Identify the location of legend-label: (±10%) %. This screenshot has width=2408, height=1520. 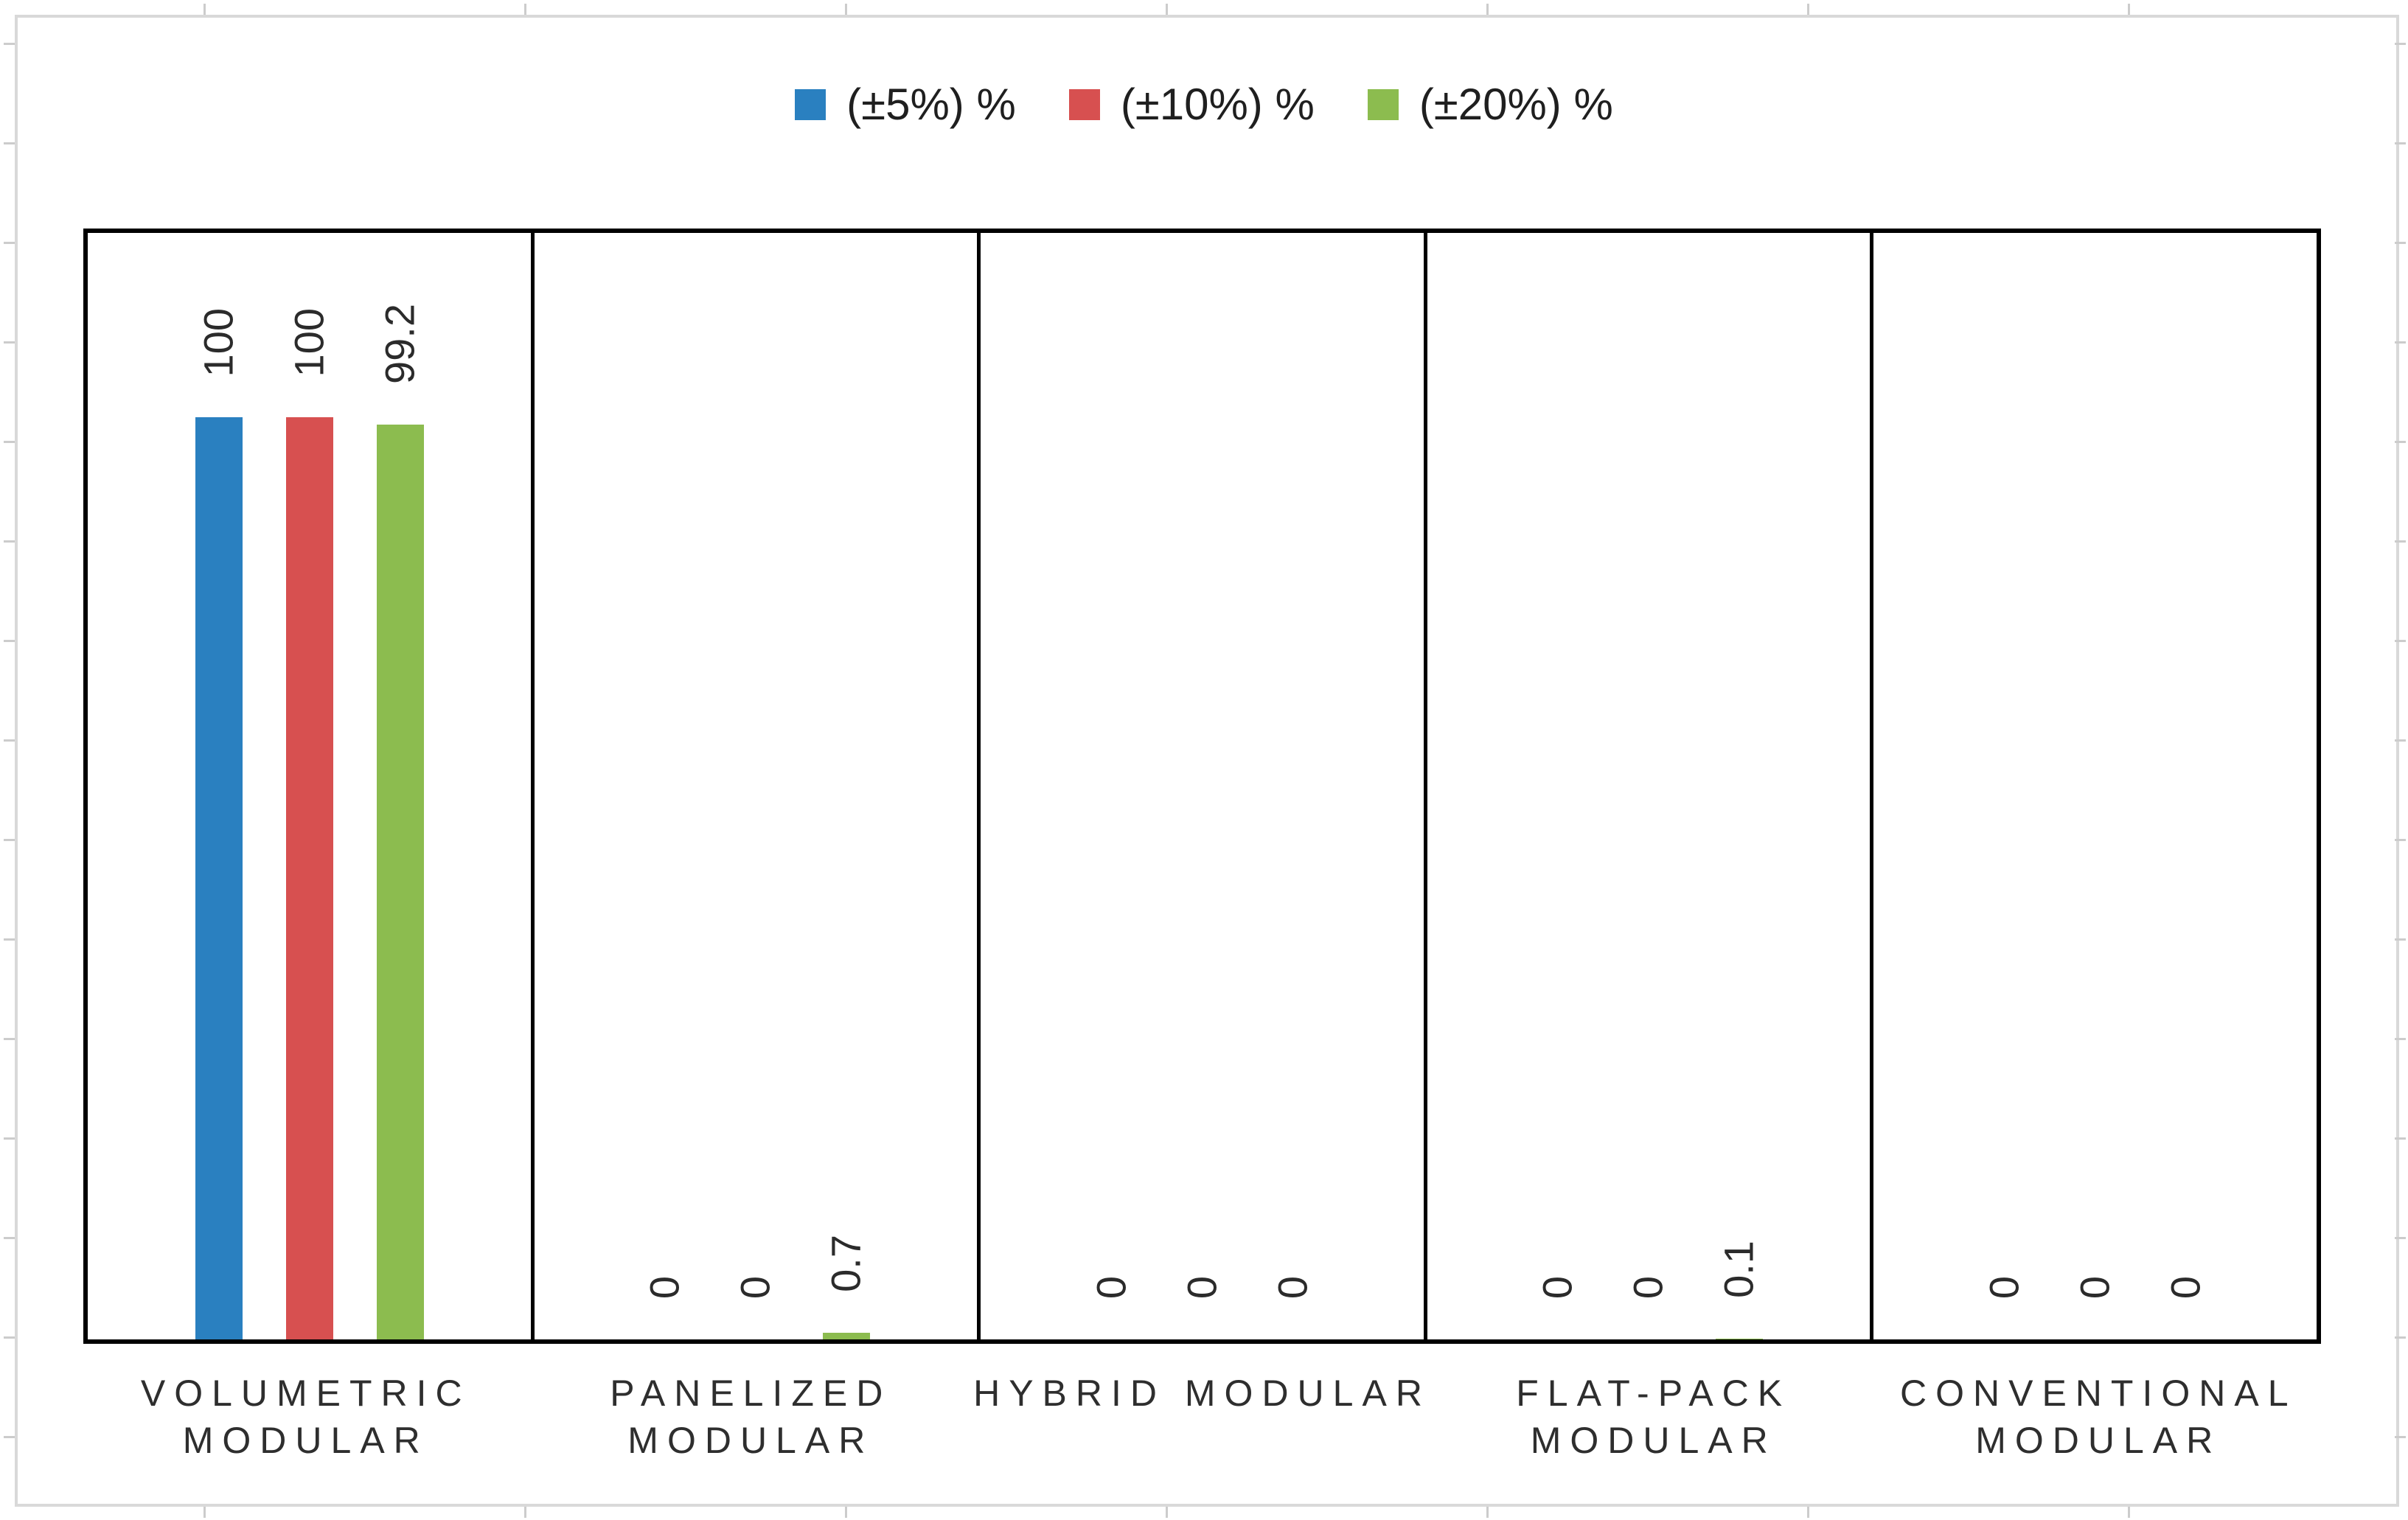
(1218, 105).